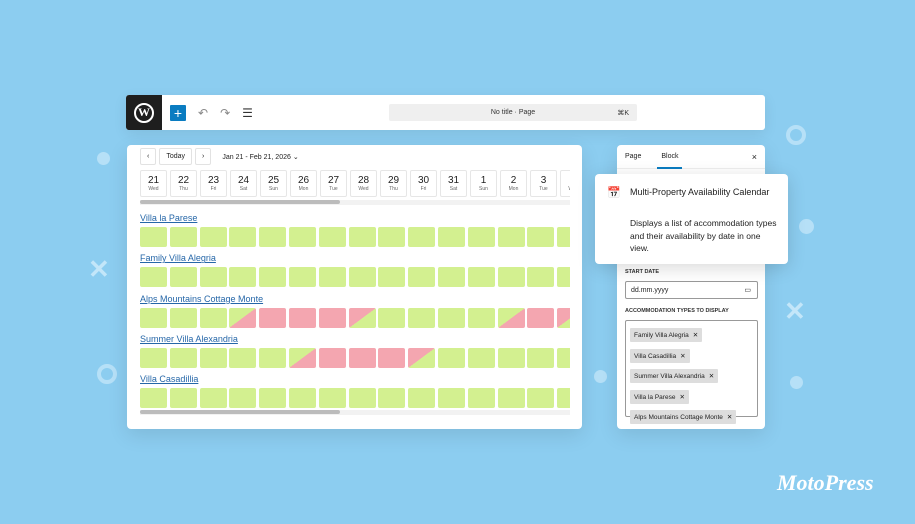 Image resolution: width=915 pixels, height=524 pixels. Describe the element at coordinates (513, 112) in the screenshot. I see `command-palette: No title · Page ⌘K` at that location.